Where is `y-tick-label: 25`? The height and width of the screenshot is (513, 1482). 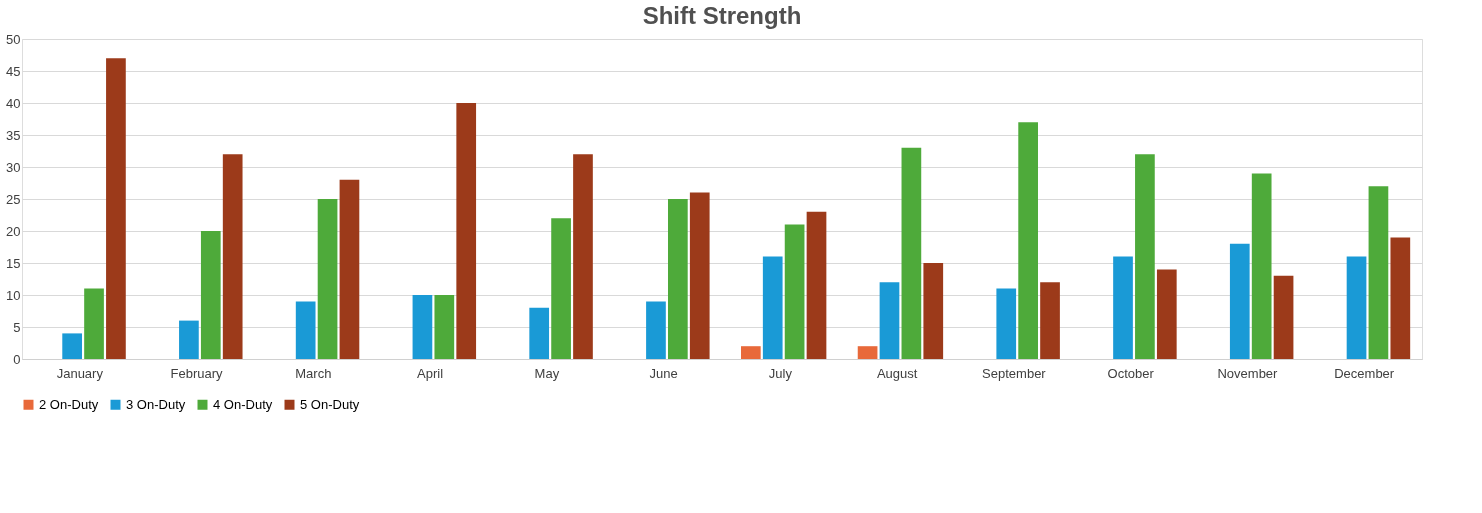
y-tick-label: 25 is located at coordinates (13, 199).